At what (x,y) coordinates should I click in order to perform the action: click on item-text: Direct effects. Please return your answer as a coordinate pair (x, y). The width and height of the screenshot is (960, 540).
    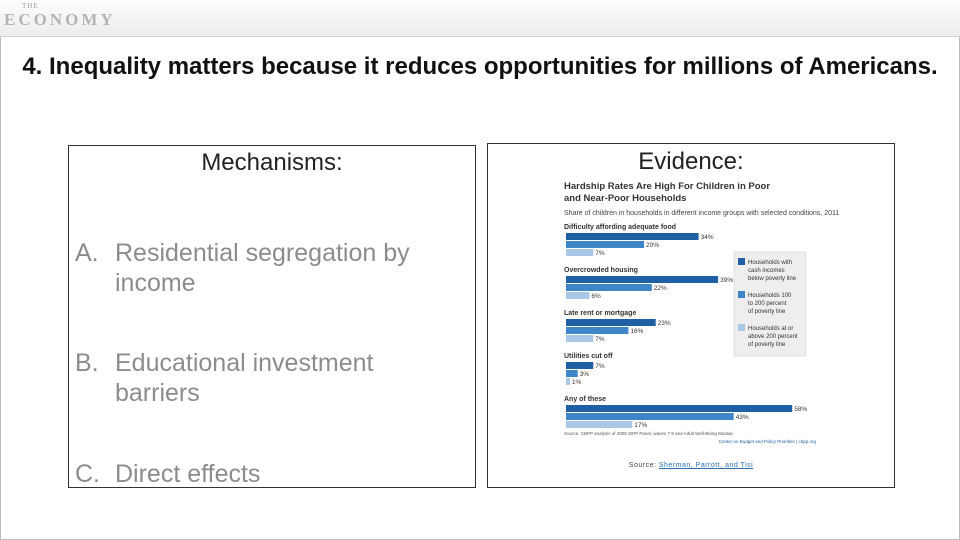
    Looking at the image, I should click on (188, 474).